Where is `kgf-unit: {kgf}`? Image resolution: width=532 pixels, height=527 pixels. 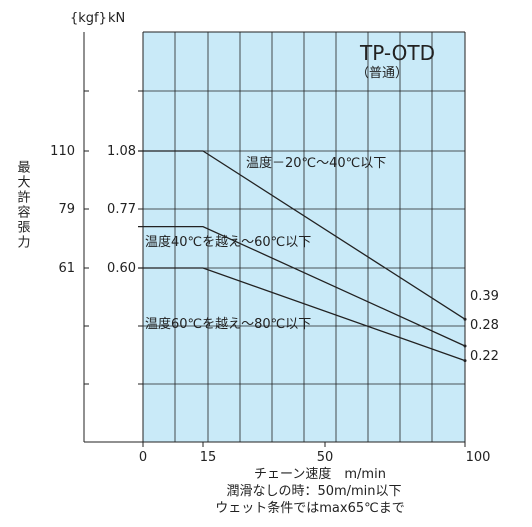 kgf-unit: {kgf} is located at coordinates (88, 18).